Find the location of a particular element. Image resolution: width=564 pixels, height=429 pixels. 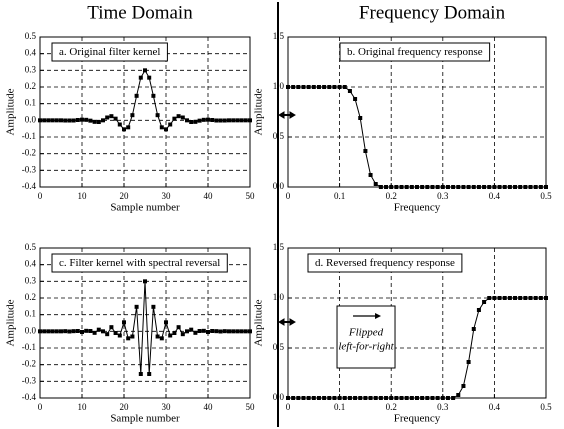

y-tick-label: 0.3 is located at coordinates (31, 69).